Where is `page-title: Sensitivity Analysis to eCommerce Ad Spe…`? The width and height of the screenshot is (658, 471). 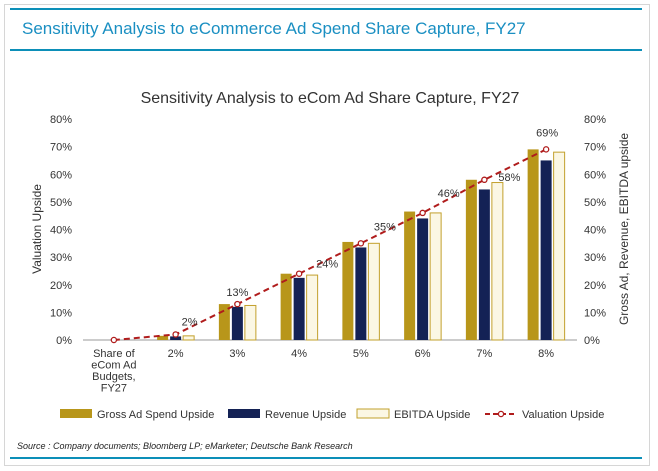
page-title: Sensitivity Analysis to eCommerce Ad Spe… is located at coordinates (274, 28).